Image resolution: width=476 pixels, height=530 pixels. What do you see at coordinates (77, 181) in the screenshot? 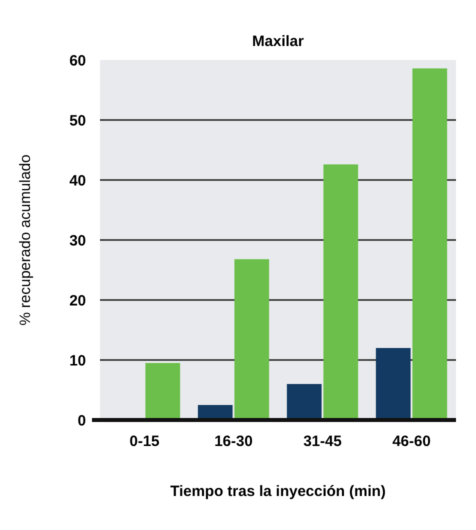
I see `y-tick-label: 40` at bounding box center [77, 181].